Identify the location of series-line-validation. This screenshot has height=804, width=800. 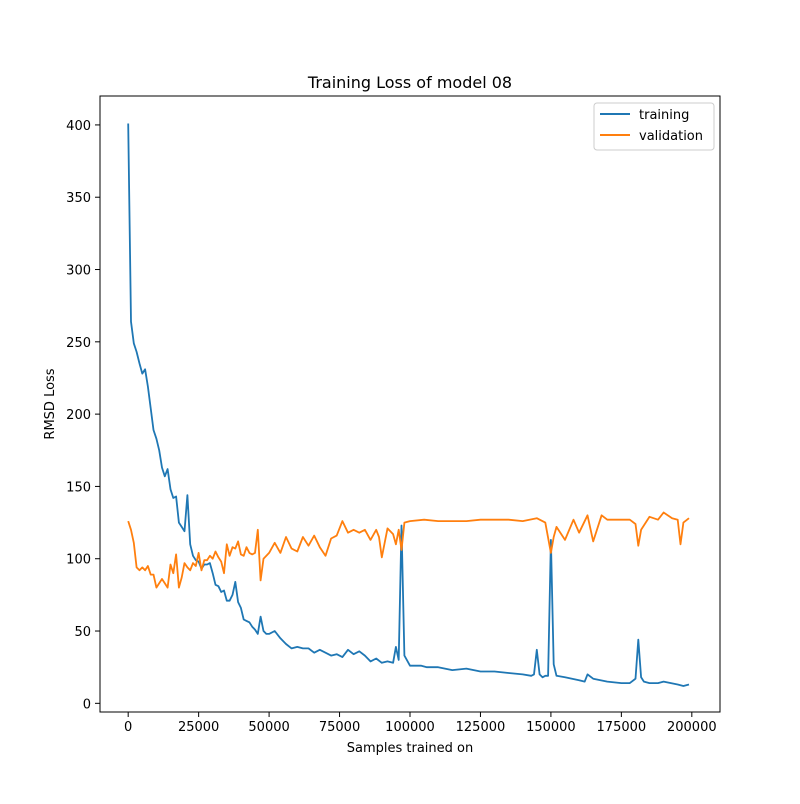
(408, 550).